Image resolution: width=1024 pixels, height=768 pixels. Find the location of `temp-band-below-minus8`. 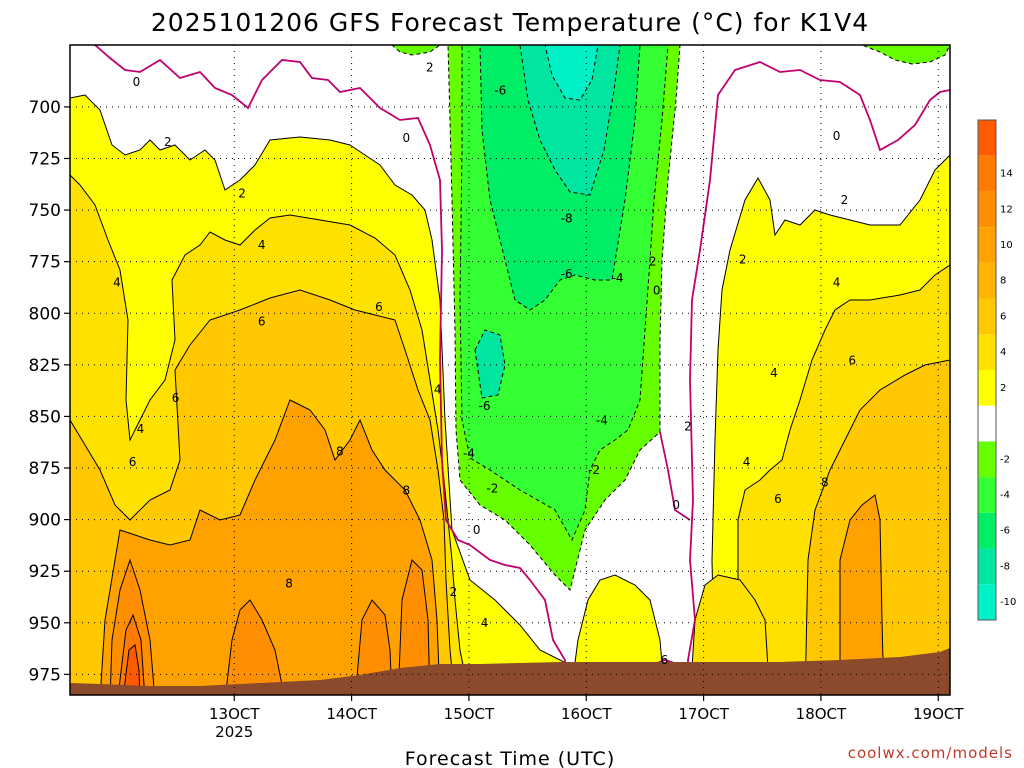

temp-band-below-minus8 is located at coordinates (571, 73).